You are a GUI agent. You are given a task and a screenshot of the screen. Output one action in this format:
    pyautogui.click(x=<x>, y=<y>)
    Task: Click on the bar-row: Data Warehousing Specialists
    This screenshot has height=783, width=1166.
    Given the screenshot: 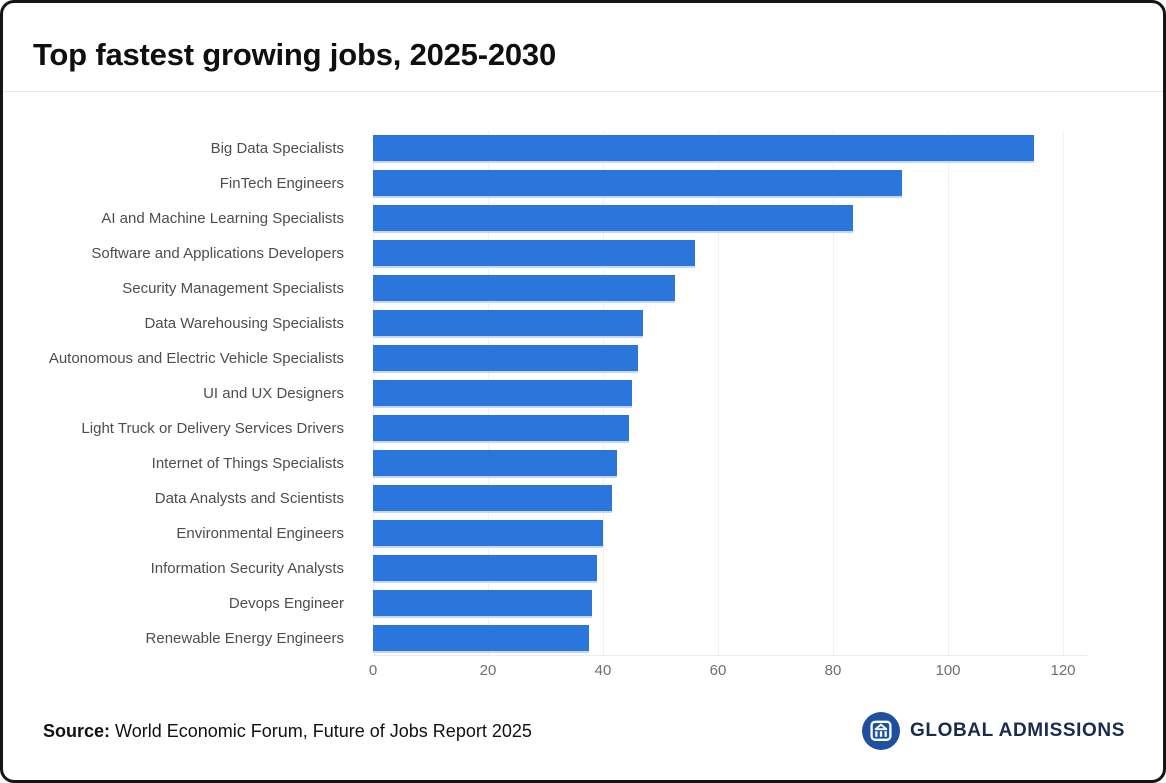 What is the action you would take?
    pyautogui.click(x=545, y=323)
    